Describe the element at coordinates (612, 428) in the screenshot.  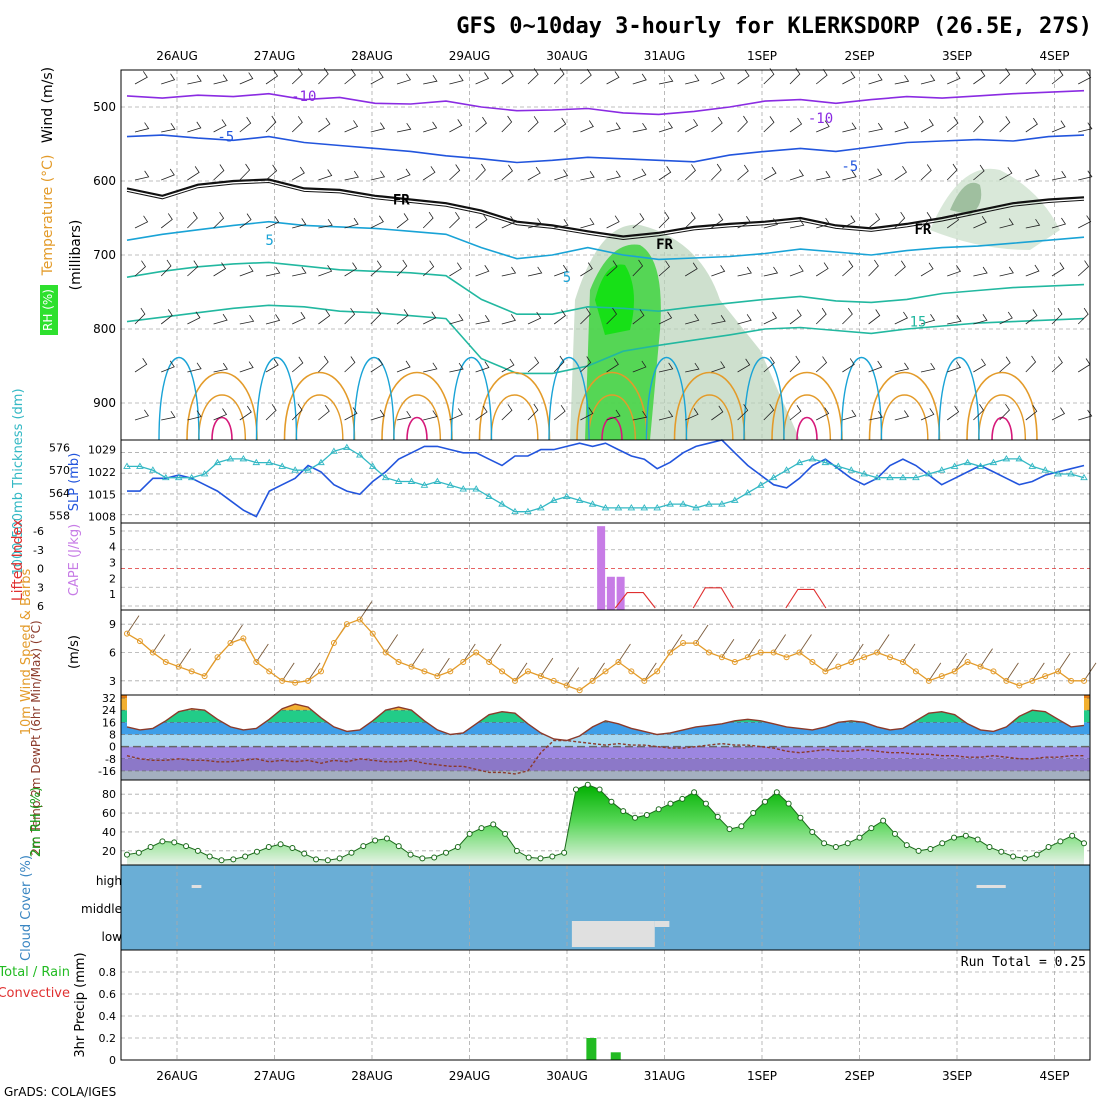
I see `isotherm-hot-dome` at that location.